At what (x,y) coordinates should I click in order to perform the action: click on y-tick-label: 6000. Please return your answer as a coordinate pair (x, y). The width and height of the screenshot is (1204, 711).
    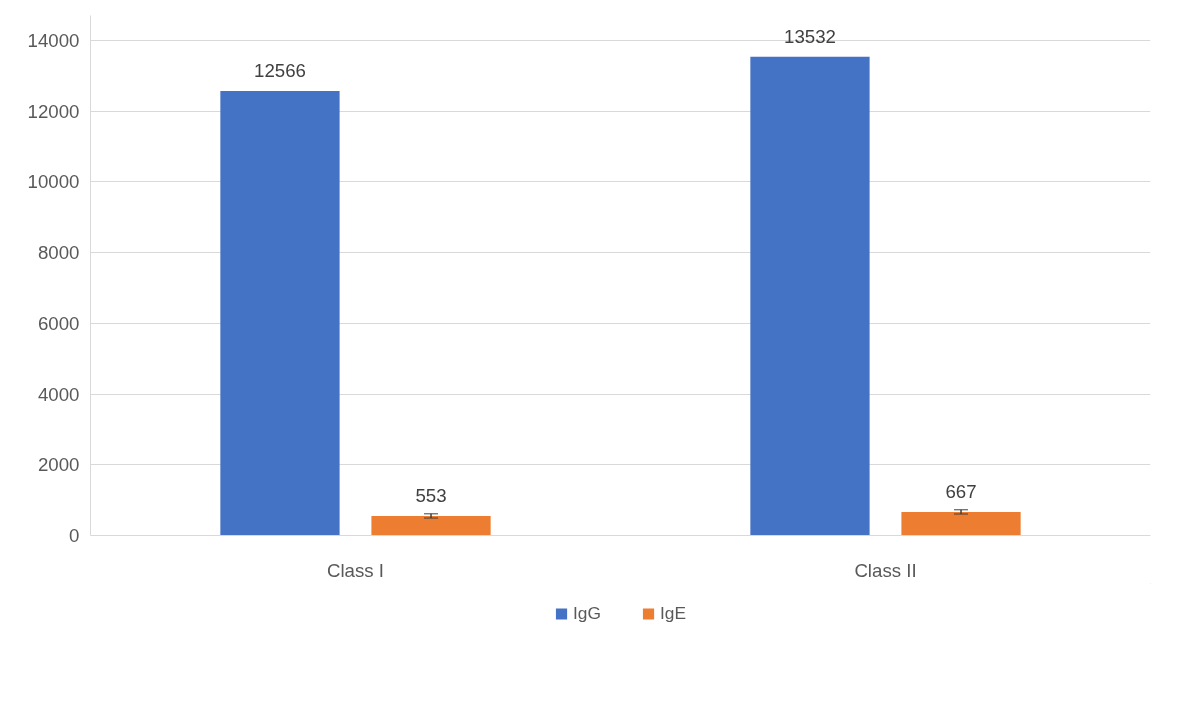
    Looking at the image, I should click on (59, 323).